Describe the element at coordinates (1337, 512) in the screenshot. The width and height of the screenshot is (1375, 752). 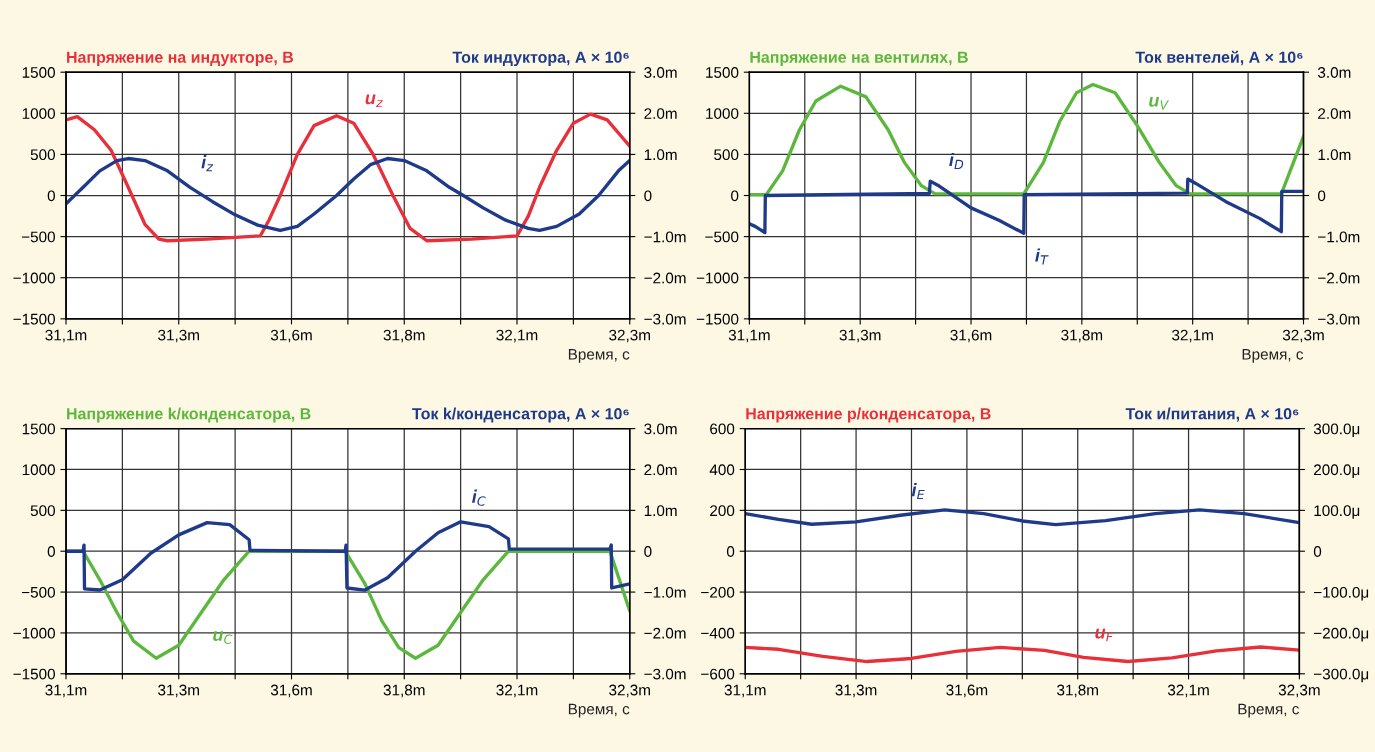
I see `y2-tick-label: 100.0μ` at that location.